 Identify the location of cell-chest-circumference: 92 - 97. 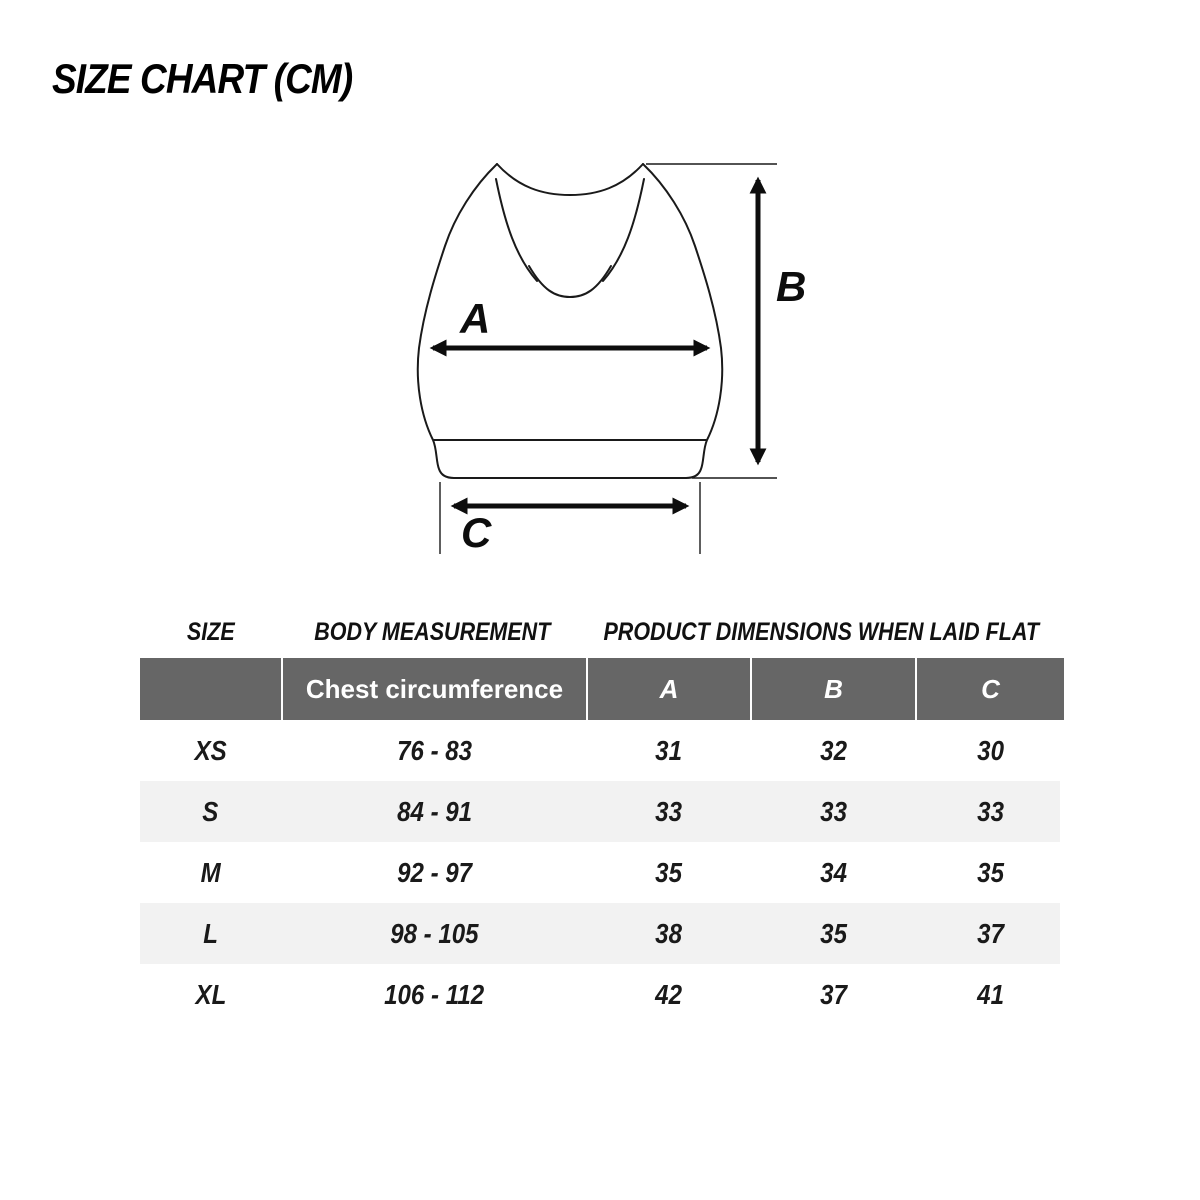
(434, 872).